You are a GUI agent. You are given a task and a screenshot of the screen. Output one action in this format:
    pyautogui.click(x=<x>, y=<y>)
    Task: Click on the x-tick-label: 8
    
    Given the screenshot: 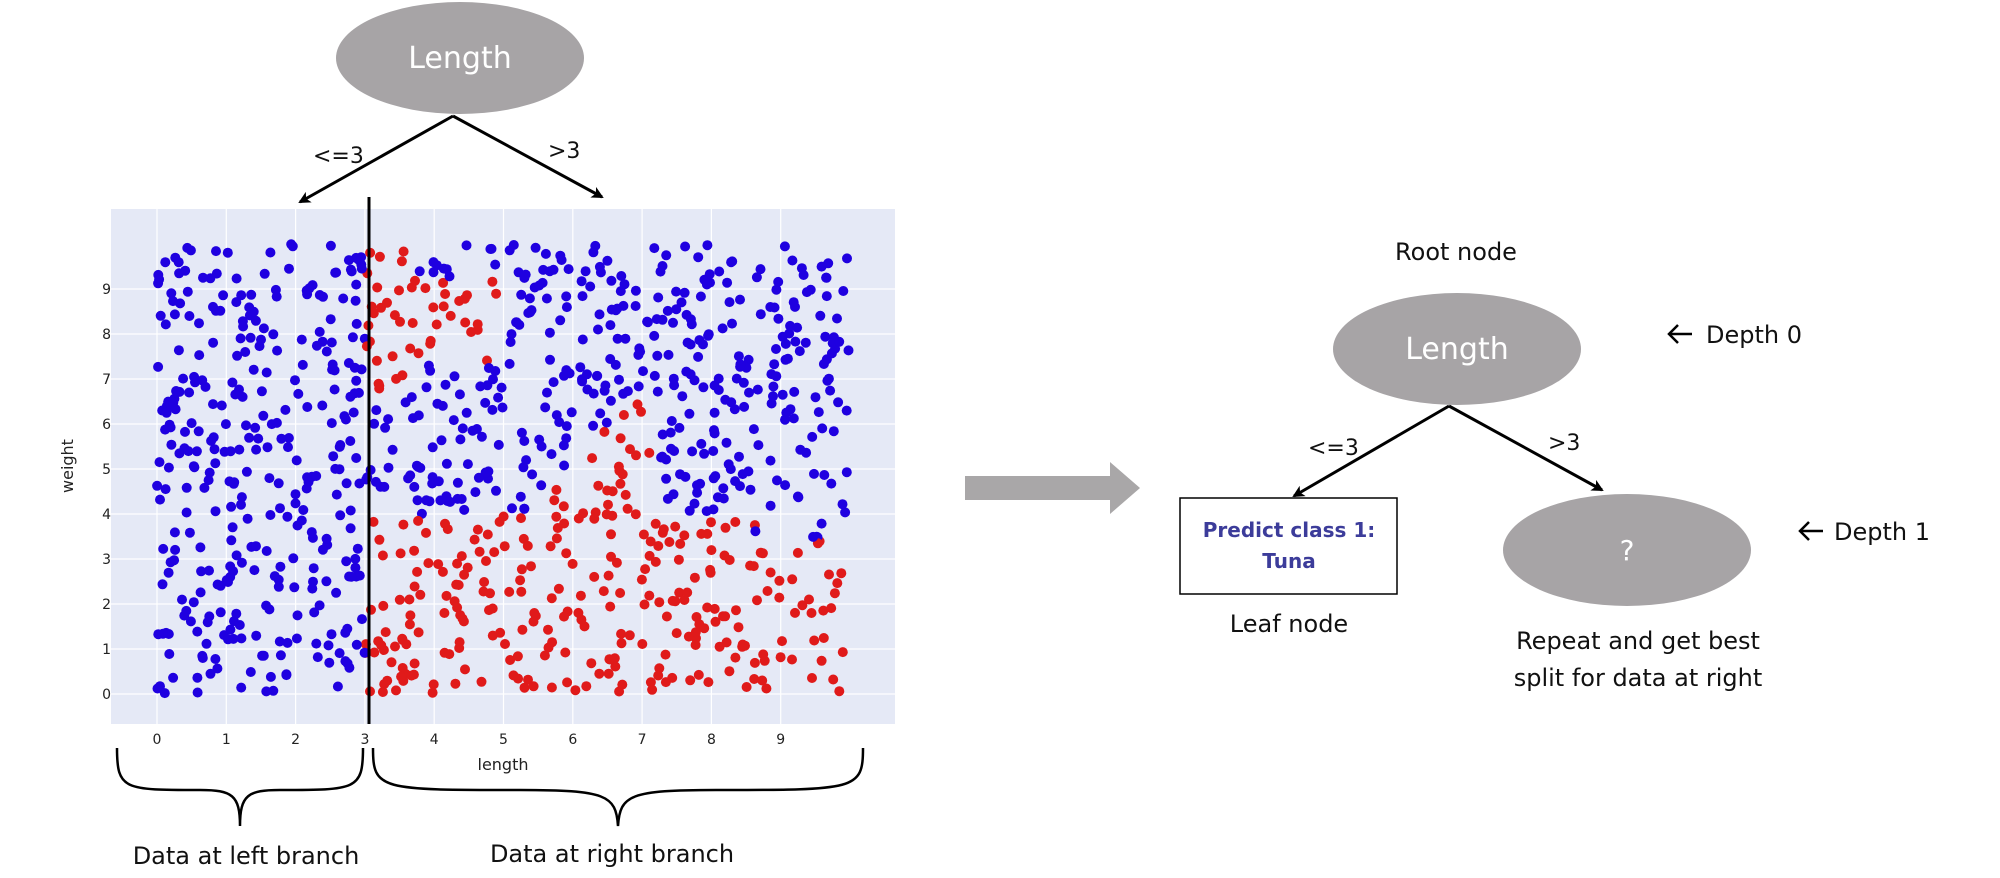 What is the action you would take?
    pyautogui.click(x=711, y=740)
    